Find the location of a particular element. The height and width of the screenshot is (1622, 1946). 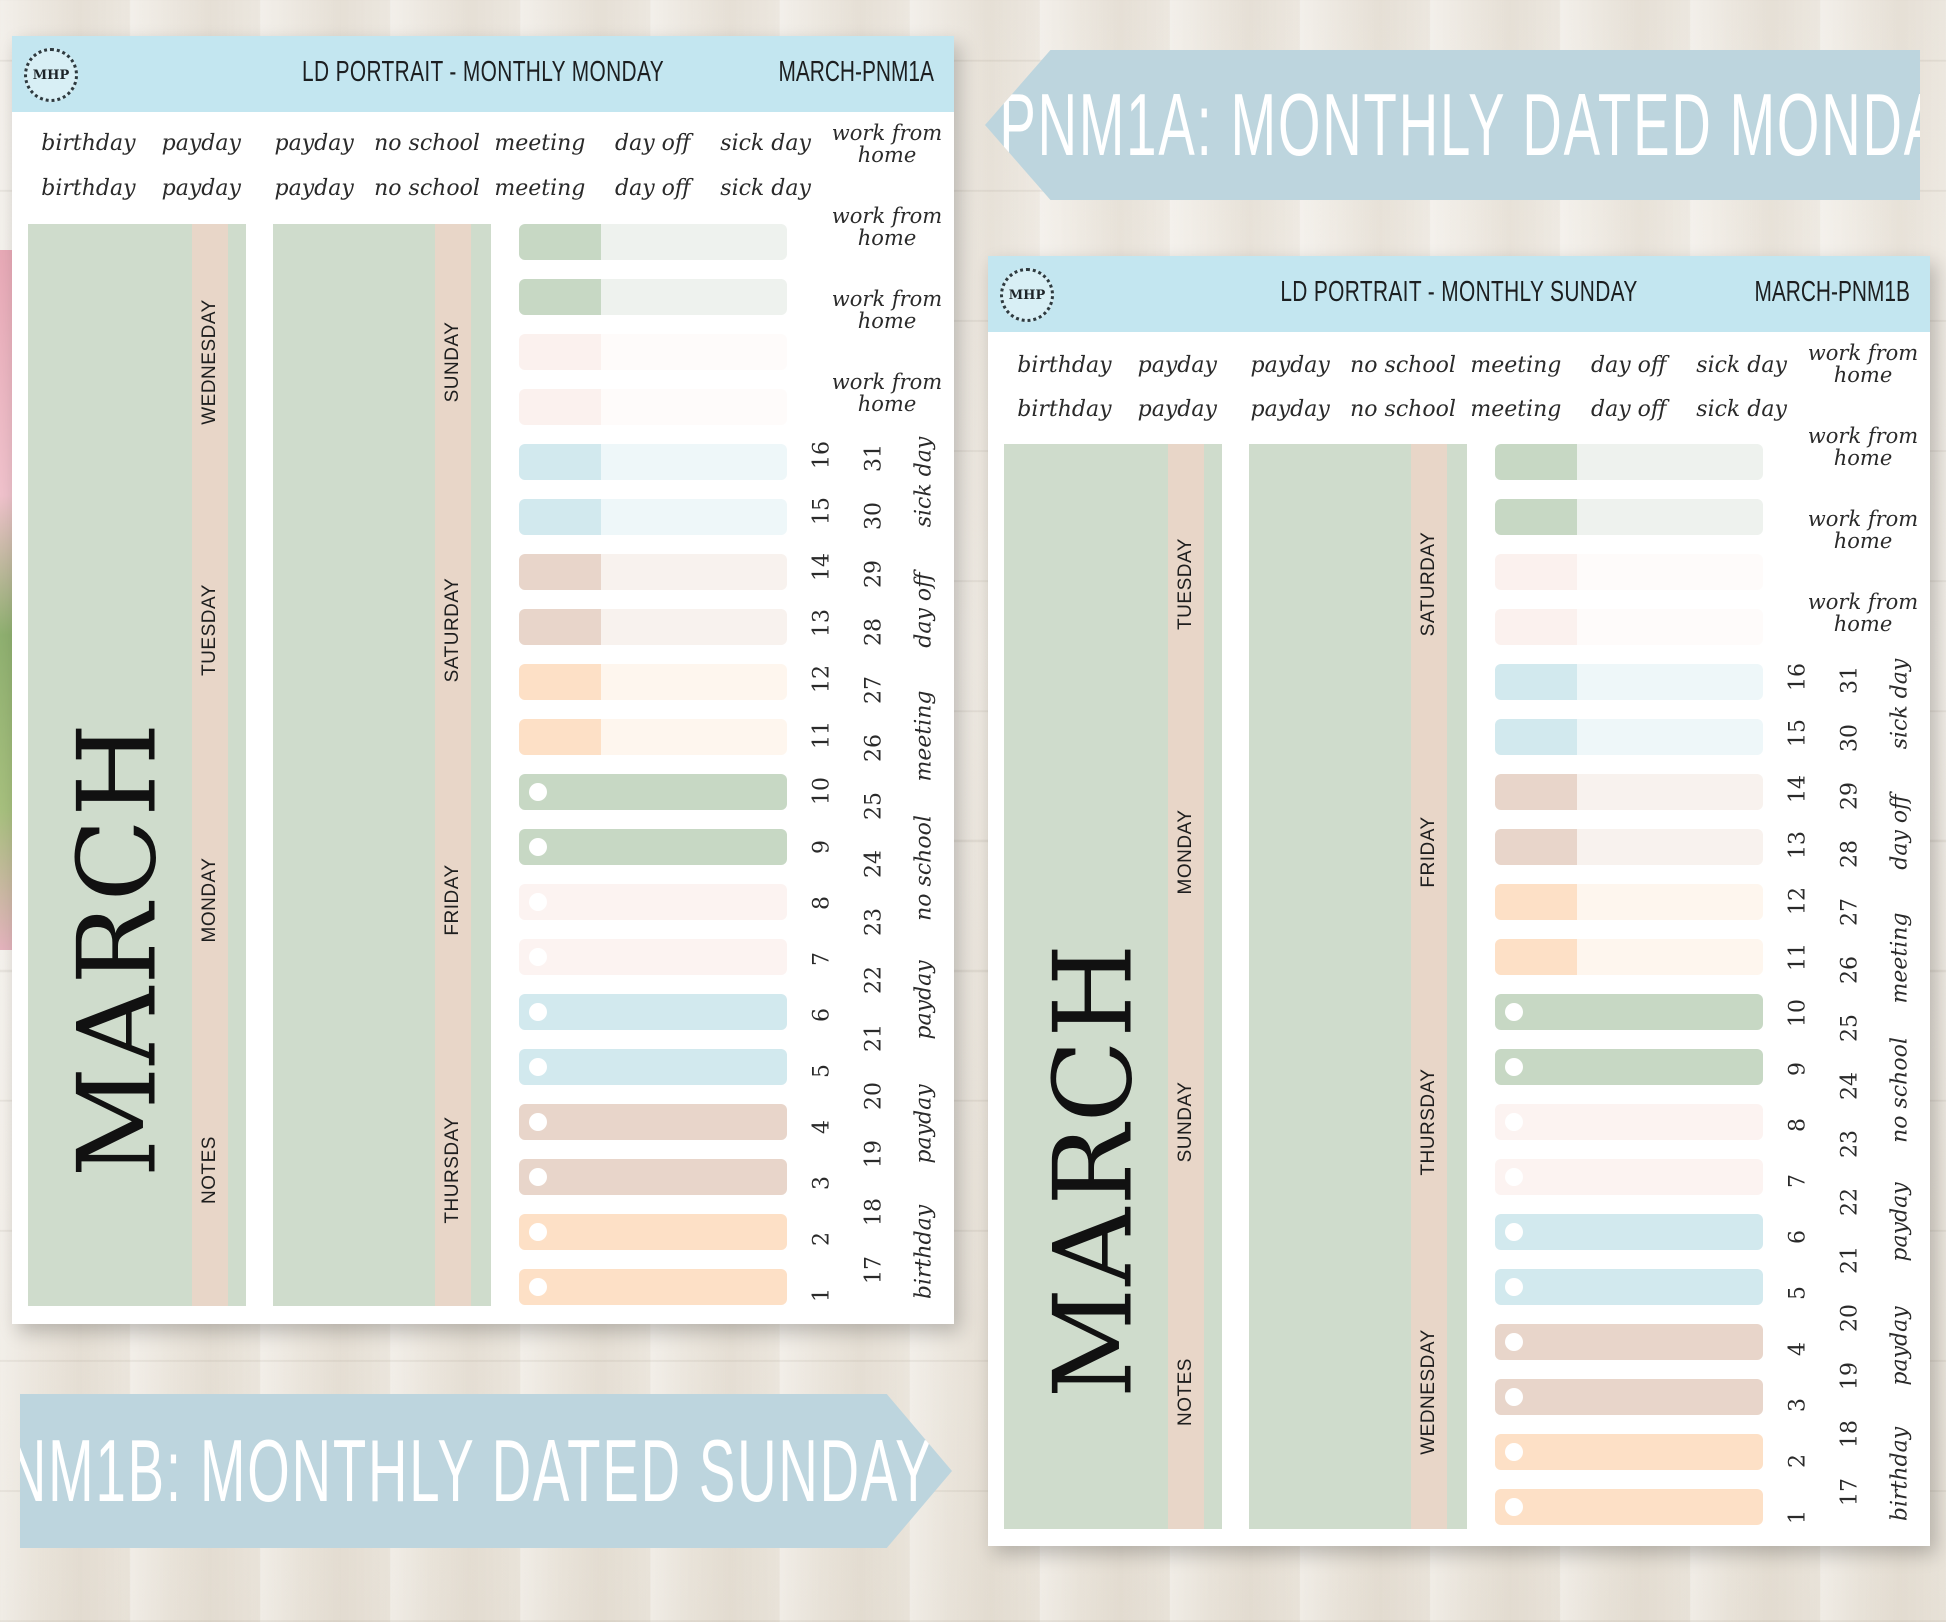

day-stripe: SATURDAY FRIDAY THURSDAY WEDNESDAY is located at coordinates (1429, 986).